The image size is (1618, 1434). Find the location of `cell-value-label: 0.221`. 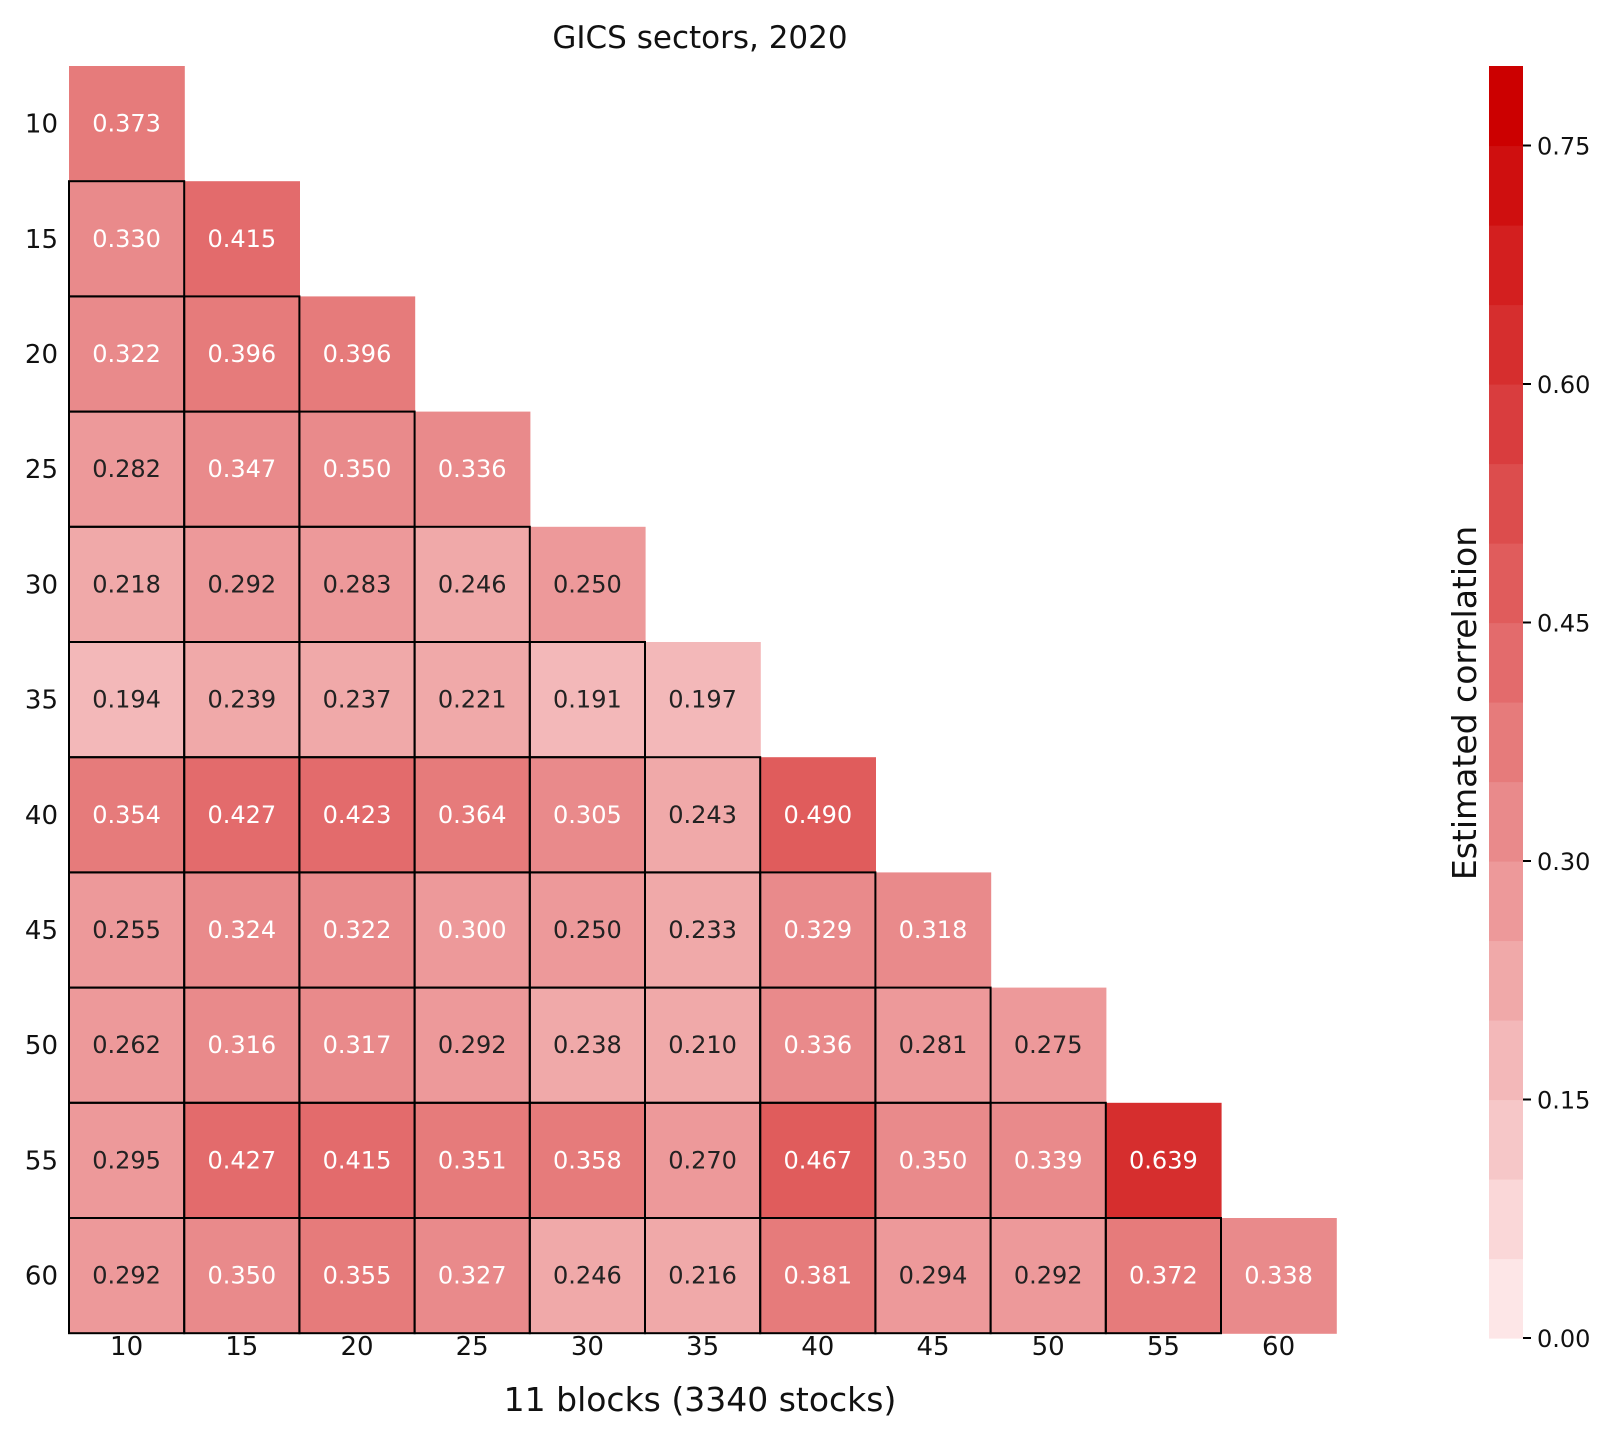

cell-value-label: 0.221 is located at coordinates (472, 700).